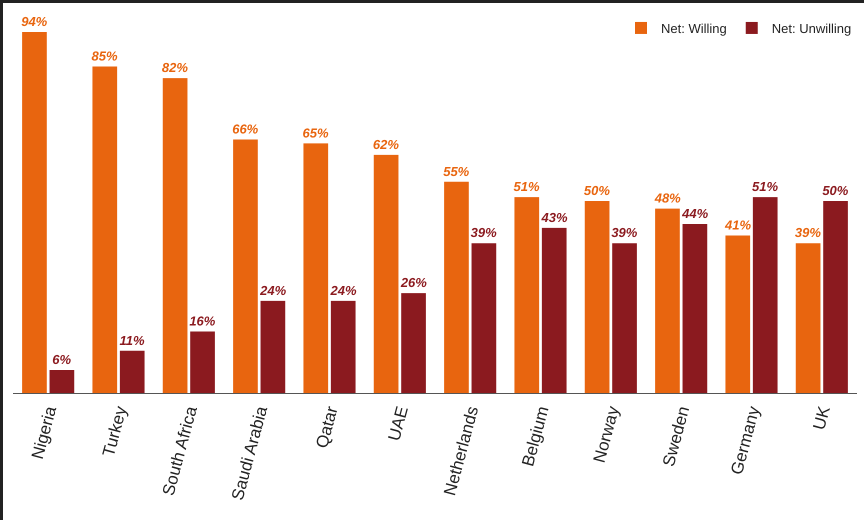 This screenshot has height=520, width=864. Describe the element at coordinates (44, 433) in the screenshot. I see `x-tick-label: Nigeria` at that location.